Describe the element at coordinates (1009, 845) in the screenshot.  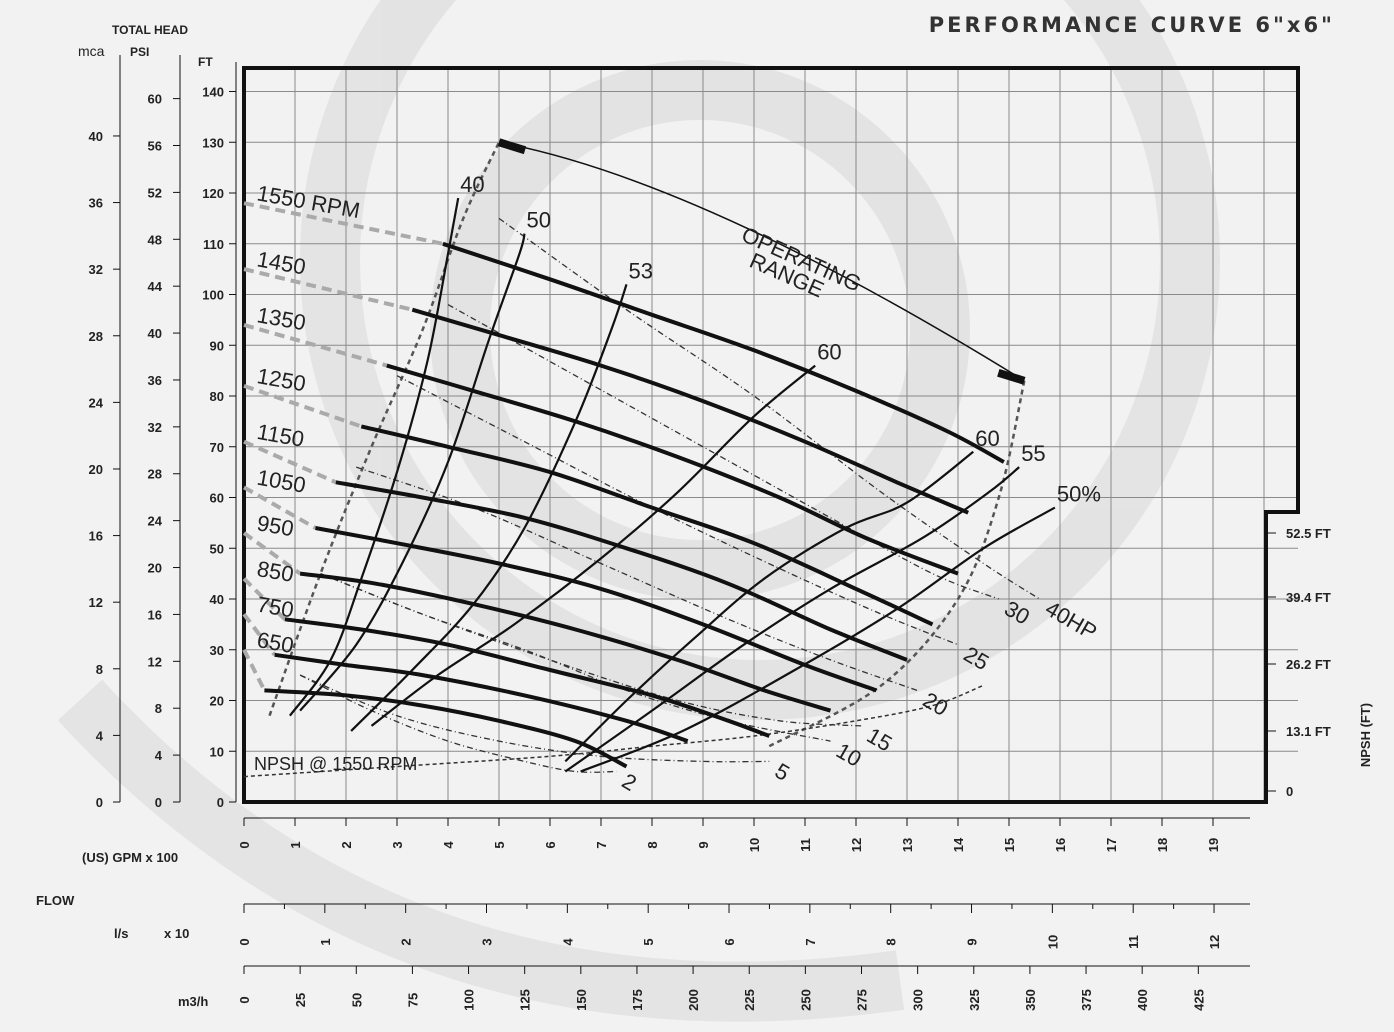
I see `gpm-tick-label: 15` at that location.